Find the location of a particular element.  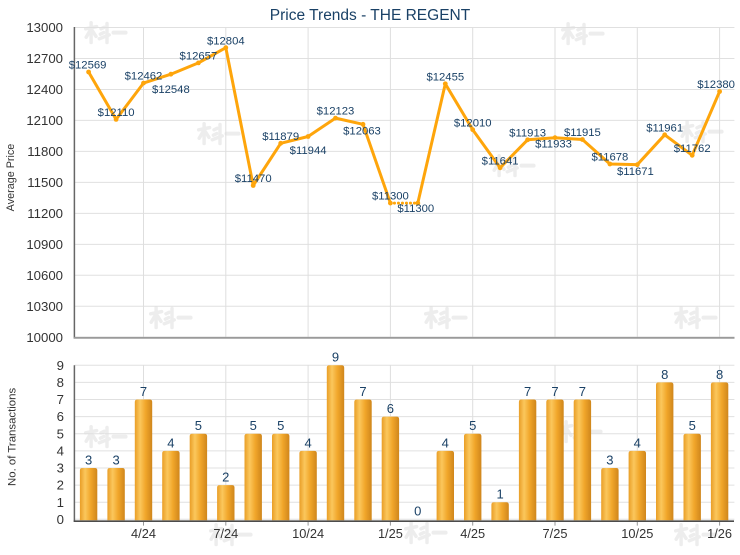

svg-text: $12548 is located at coordinates (171, 90).